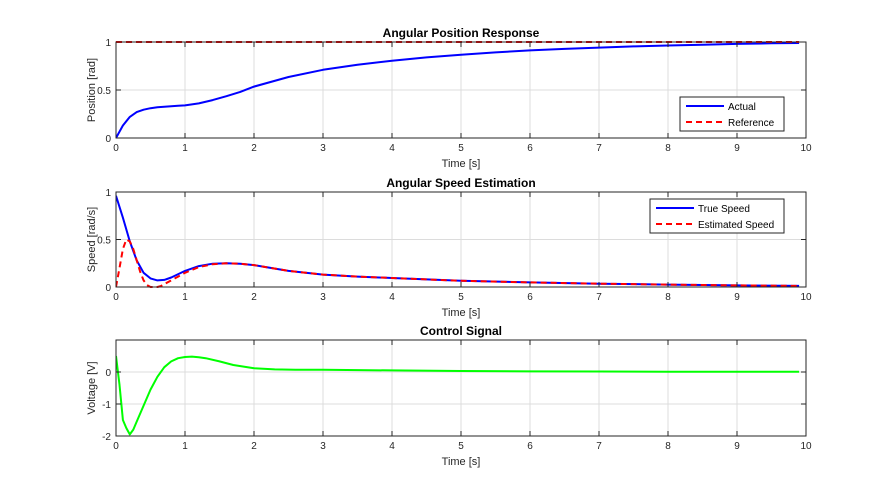 The image size is (889, 498). What do you see at coordinates (92, 90) in the screenshot?
I see `y-axis-label: Position [rad]` at bounding box center [92, 90].